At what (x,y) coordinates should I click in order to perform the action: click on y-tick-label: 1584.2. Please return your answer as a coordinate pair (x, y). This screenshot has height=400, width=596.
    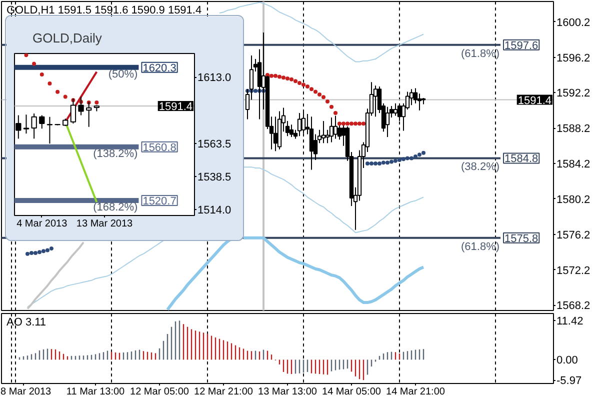
    Looking at the image, I should click on (573, 164).